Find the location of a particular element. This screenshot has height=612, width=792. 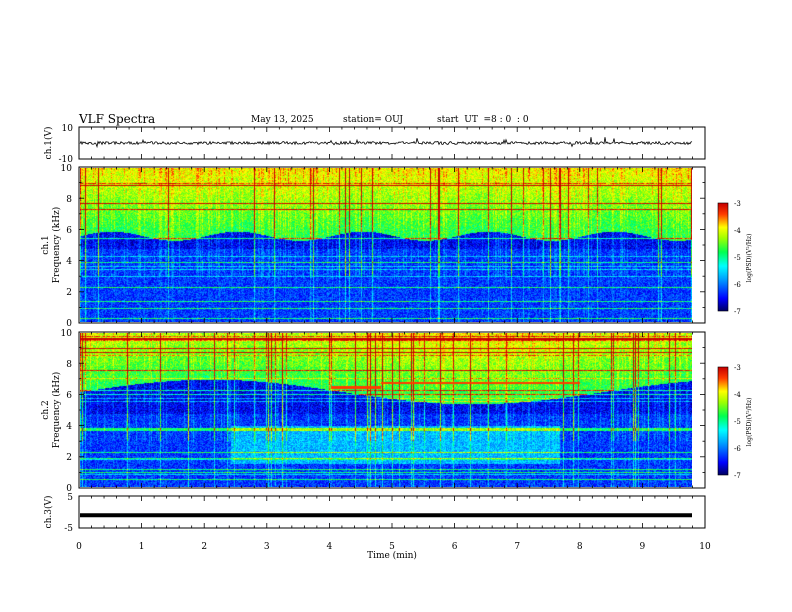

ch1-ytick-top: 10 is located at coordinates (68, 129).